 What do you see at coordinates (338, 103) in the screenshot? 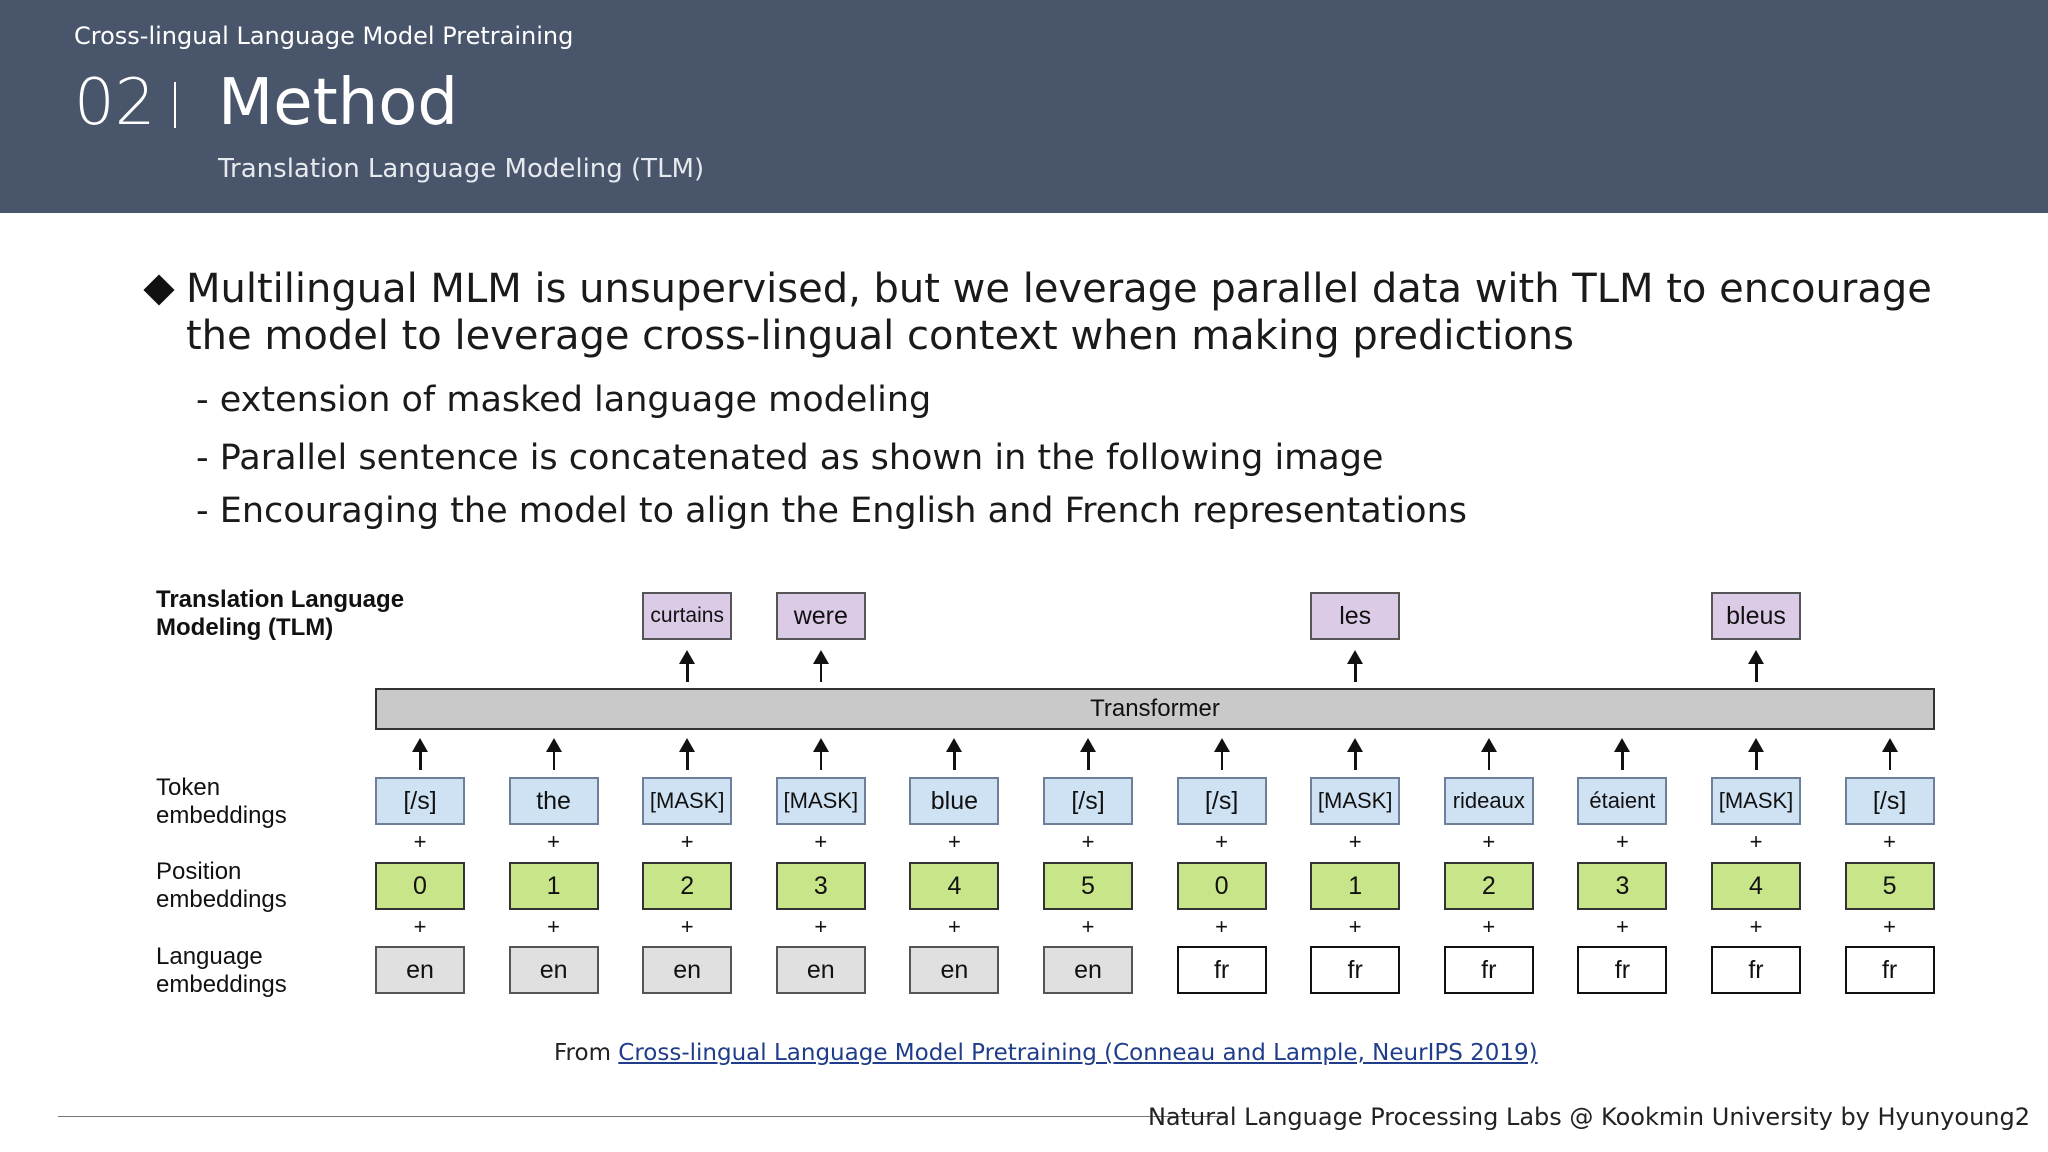
I see `section-title: Method` at bounding box center [338, 103].